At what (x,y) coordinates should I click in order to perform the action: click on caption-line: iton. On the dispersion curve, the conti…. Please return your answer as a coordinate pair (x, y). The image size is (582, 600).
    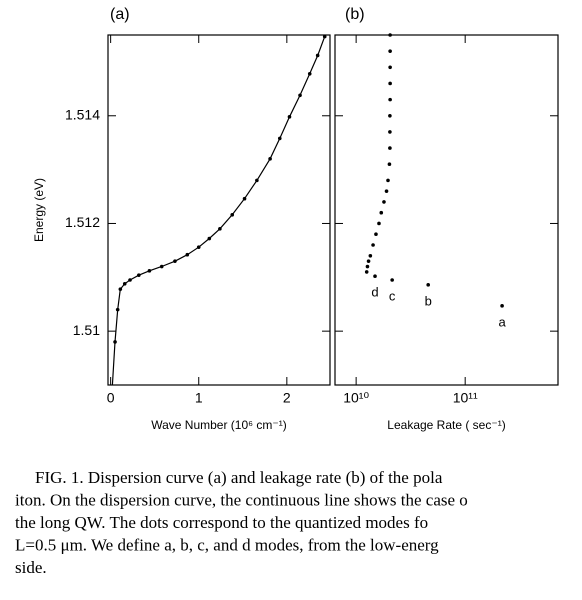
    Looking at the image, I should click on (241, 500).